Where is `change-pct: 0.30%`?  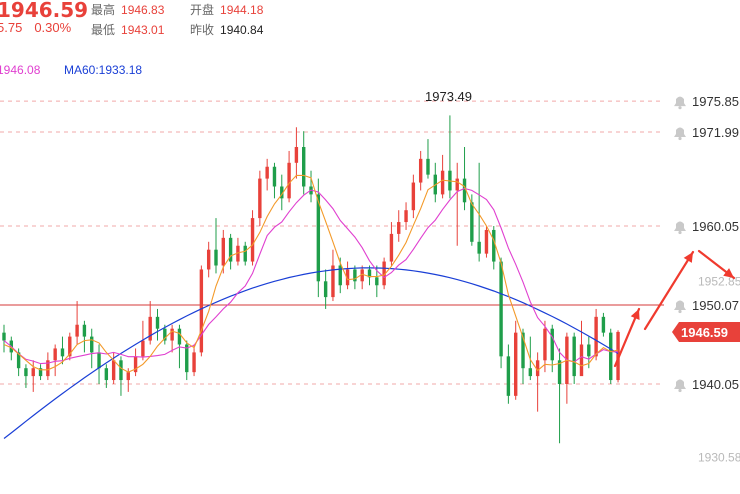 change-pct: 0.30% is located at coordinates (53, 27).